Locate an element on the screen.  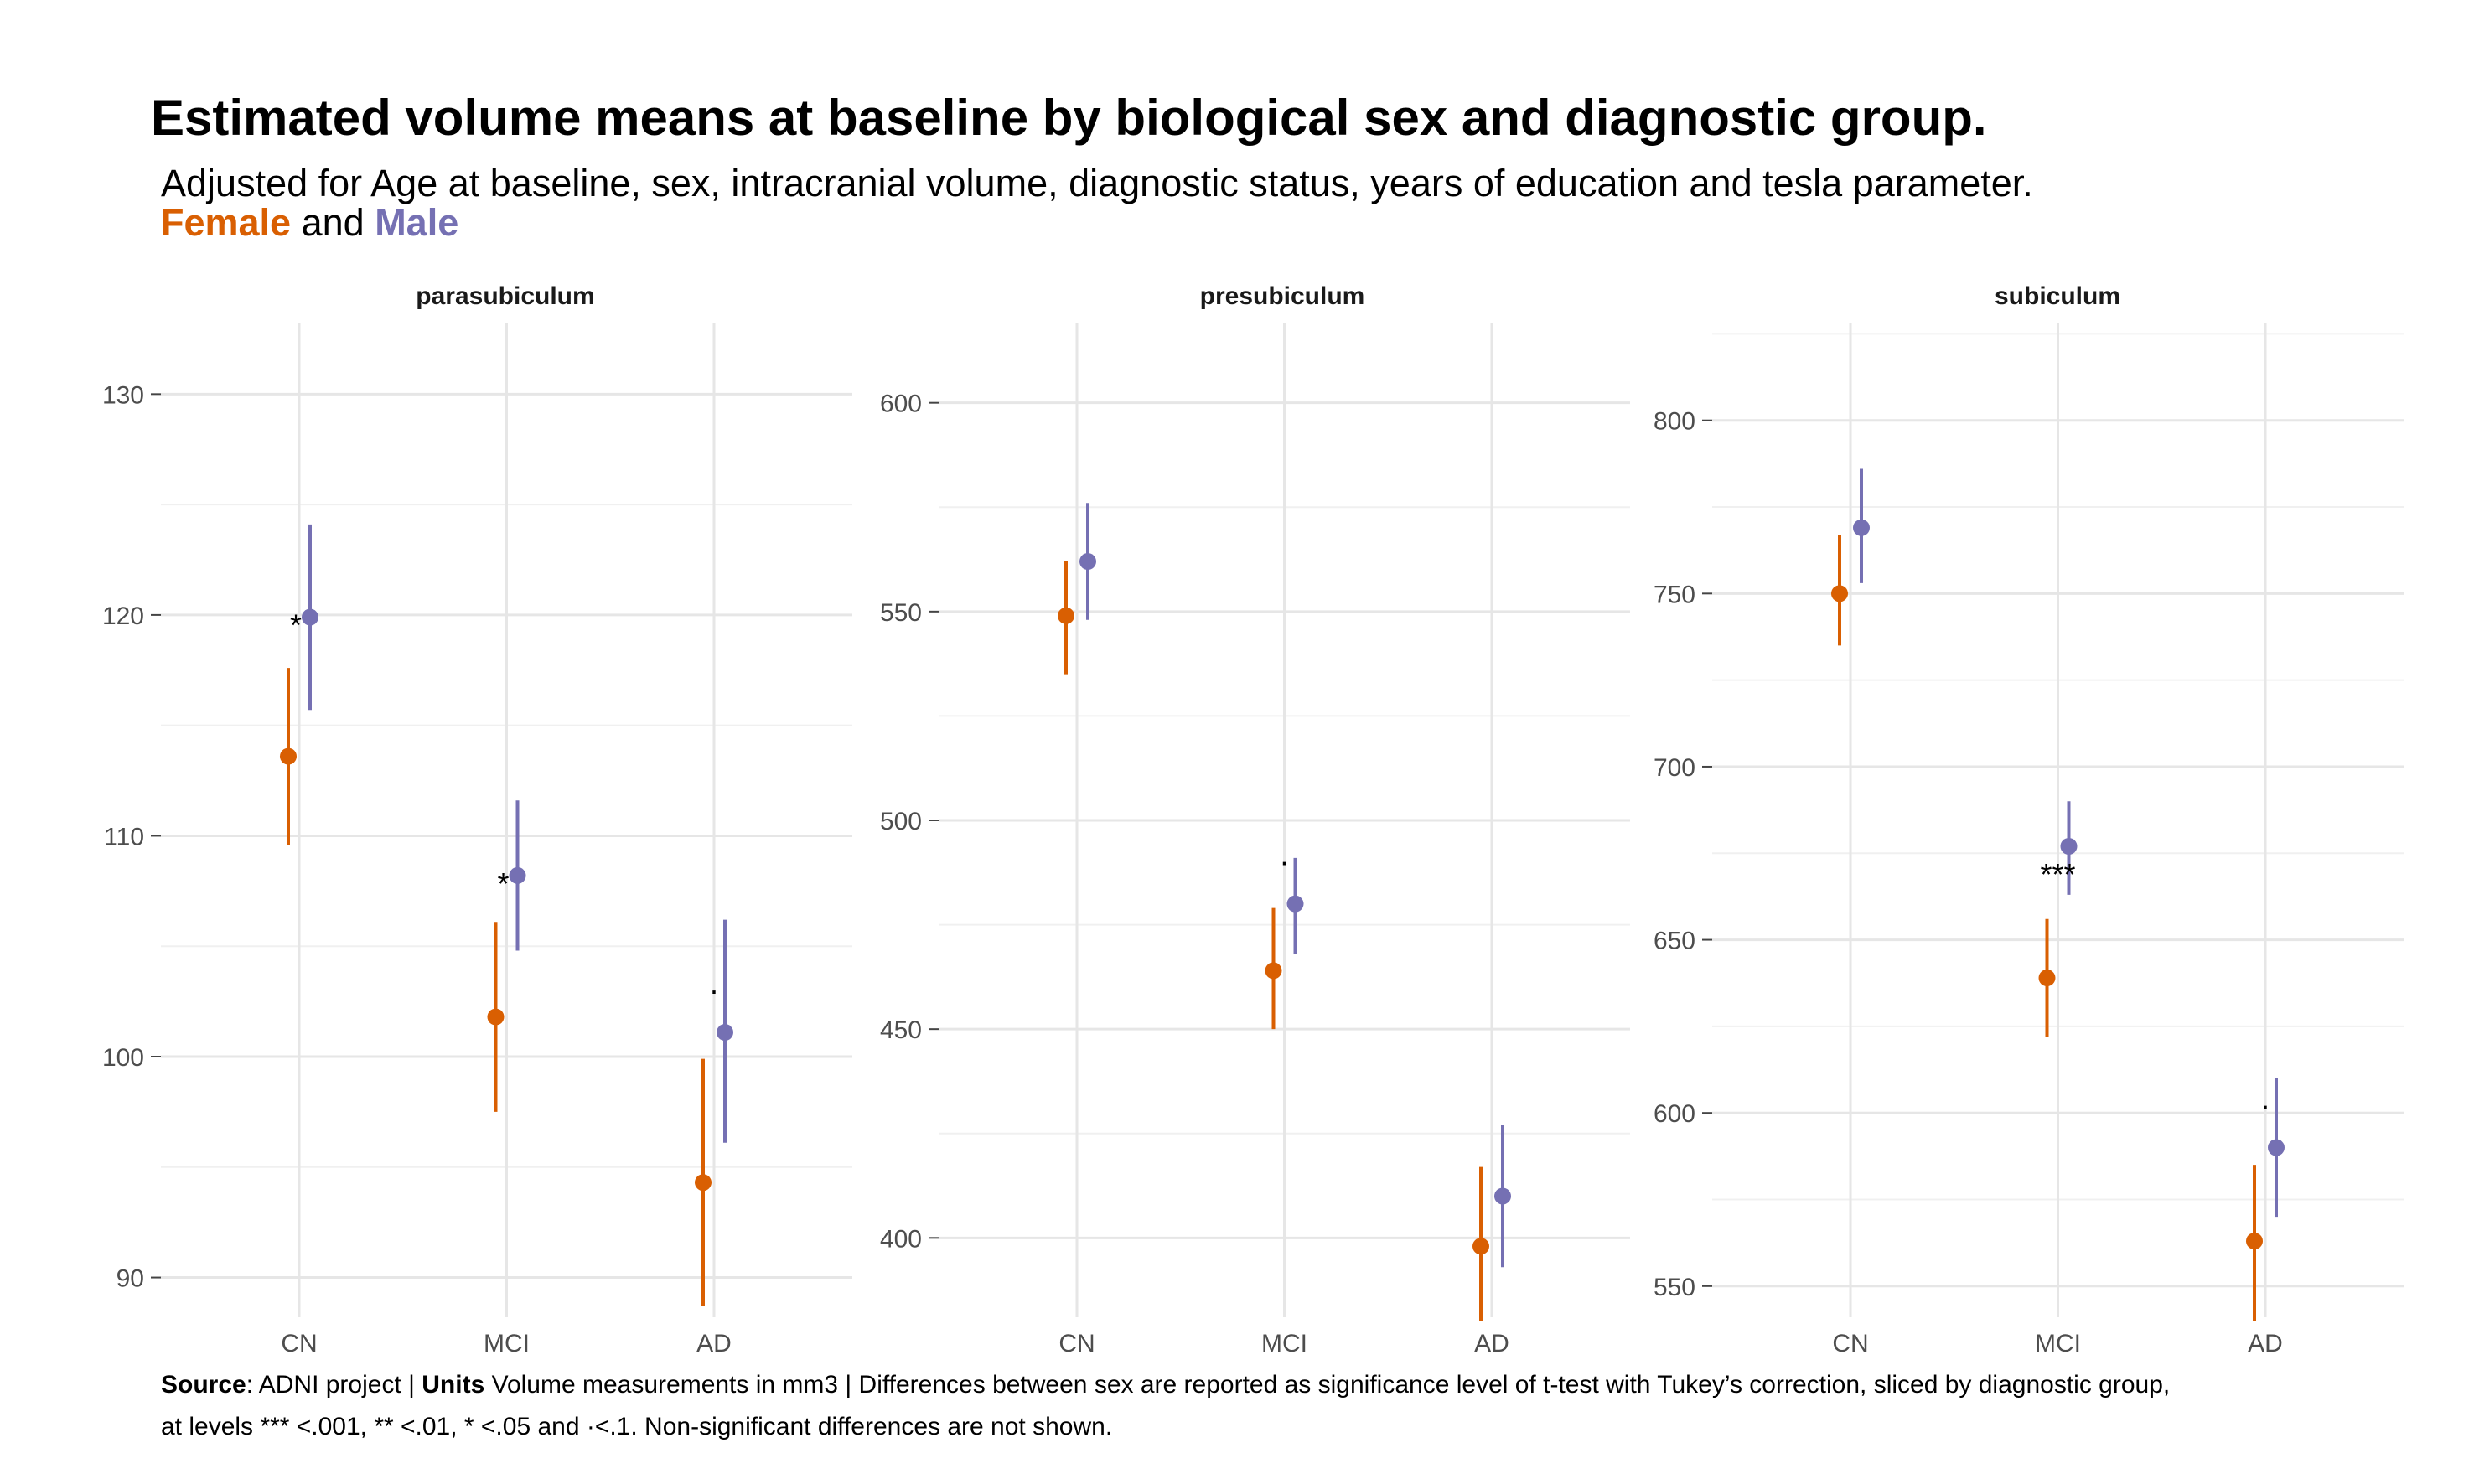
y-tick-label: 650 is located at coordinates (1674, 941).